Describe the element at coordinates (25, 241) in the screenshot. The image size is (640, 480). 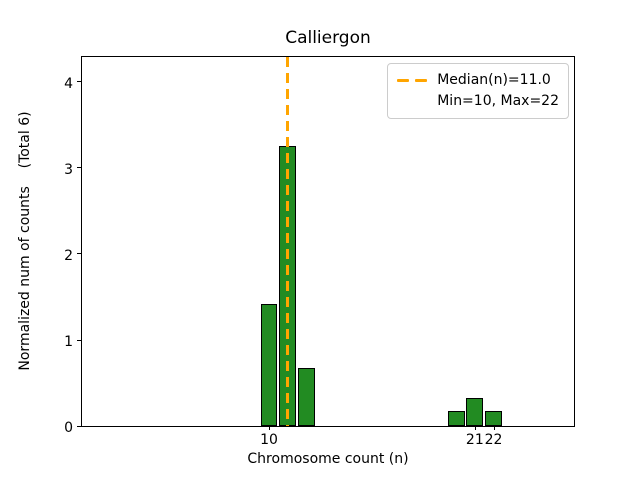
I see `y-axis-label: Normalized num of counts (Total 6)` at that location.